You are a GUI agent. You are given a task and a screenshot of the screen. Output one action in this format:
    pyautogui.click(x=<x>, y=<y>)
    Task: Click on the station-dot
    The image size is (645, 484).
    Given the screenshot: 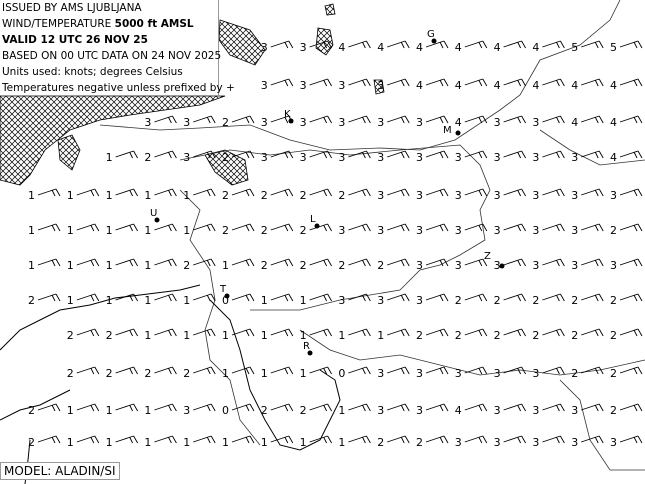 What is the action you would take?
    pyautogui.click(x=157, y=220)
    